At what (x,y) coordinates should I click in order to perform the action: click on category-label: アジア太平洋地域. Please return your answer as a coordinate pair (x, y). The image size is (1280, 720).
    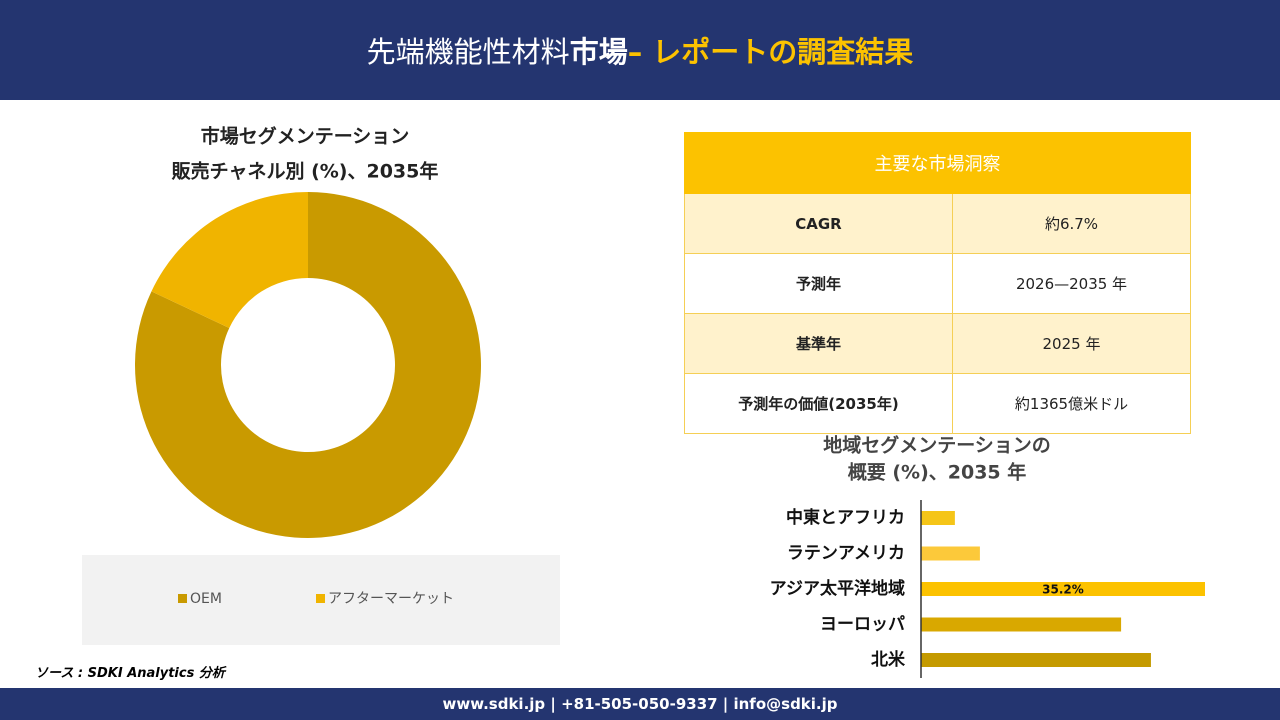
    Looking at the image, I should click on (837, 588).